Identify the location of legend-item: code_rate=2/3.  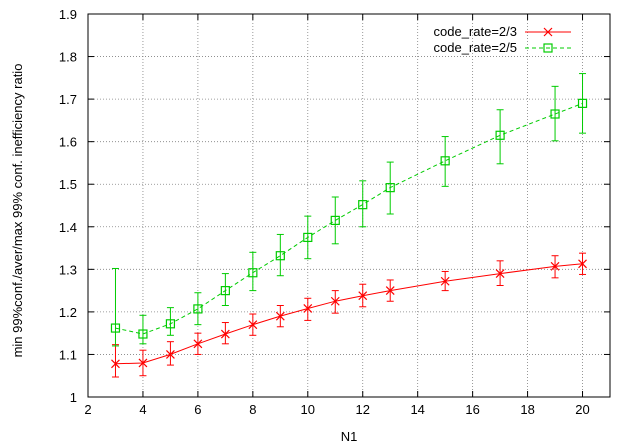
(502, 31).